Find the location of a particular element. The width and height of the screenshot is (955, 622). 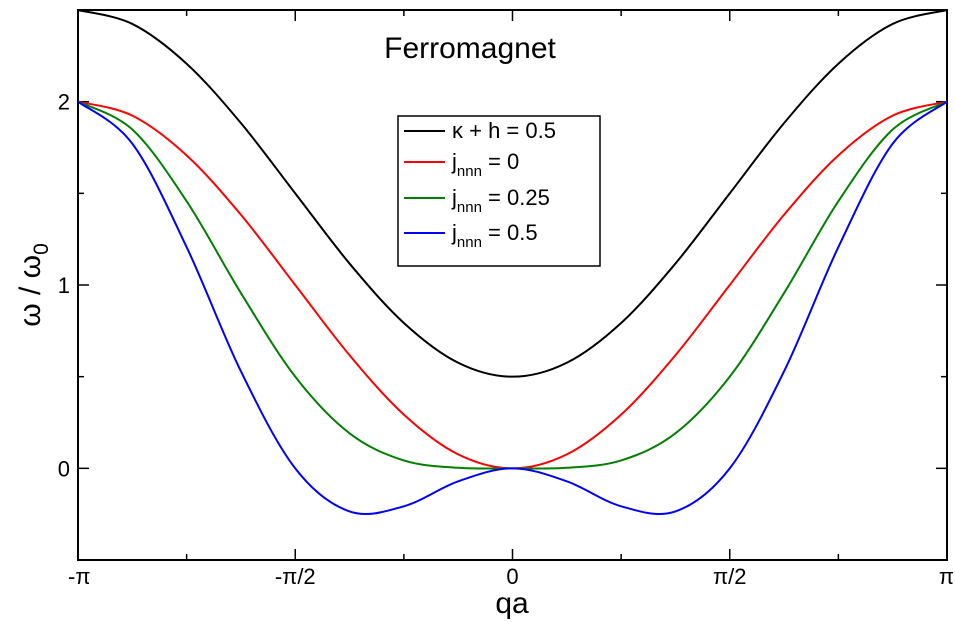

y-axis-label-sub: 0 is located at coordinates (41, 249).